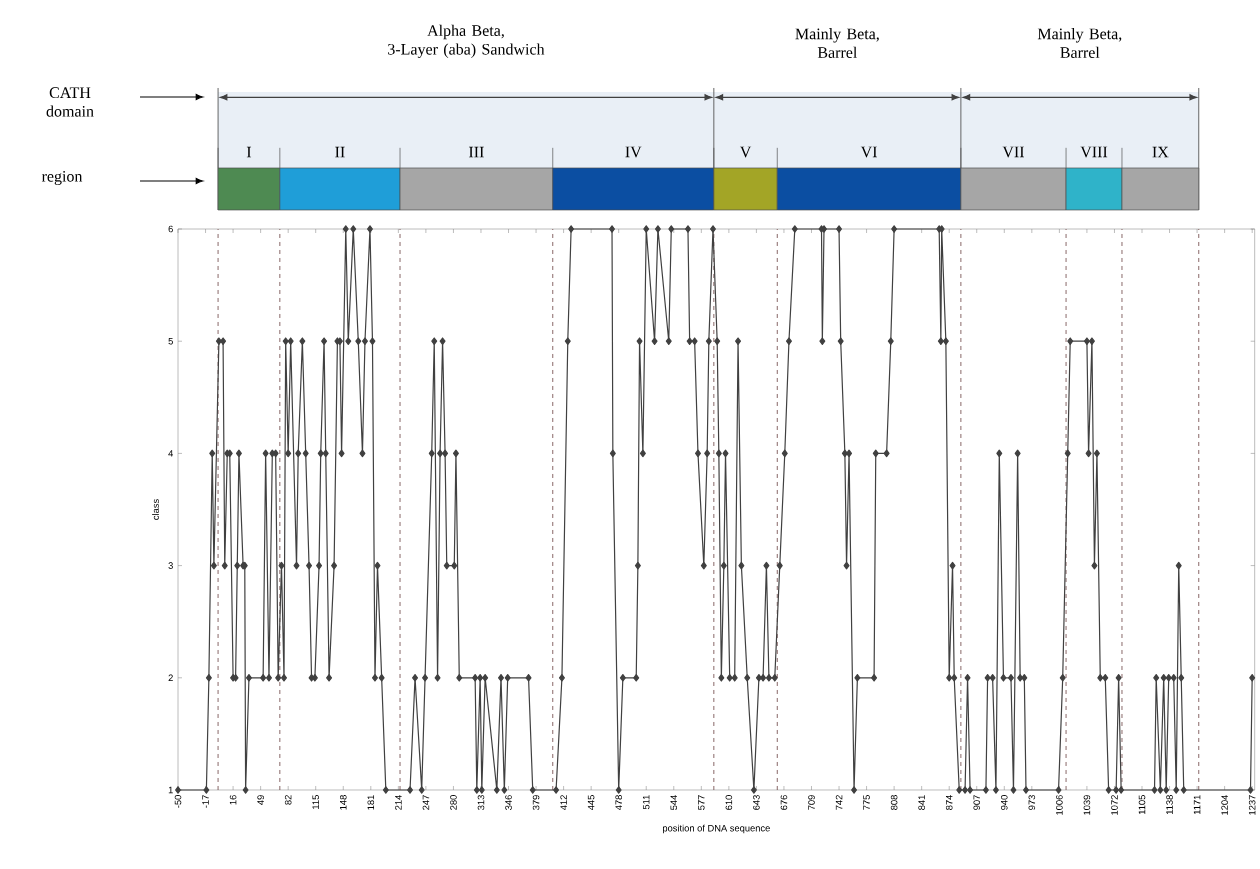 This screenshot has width=1260, height=869. I want to click on y-tick-label: 1, so click(170, 790).